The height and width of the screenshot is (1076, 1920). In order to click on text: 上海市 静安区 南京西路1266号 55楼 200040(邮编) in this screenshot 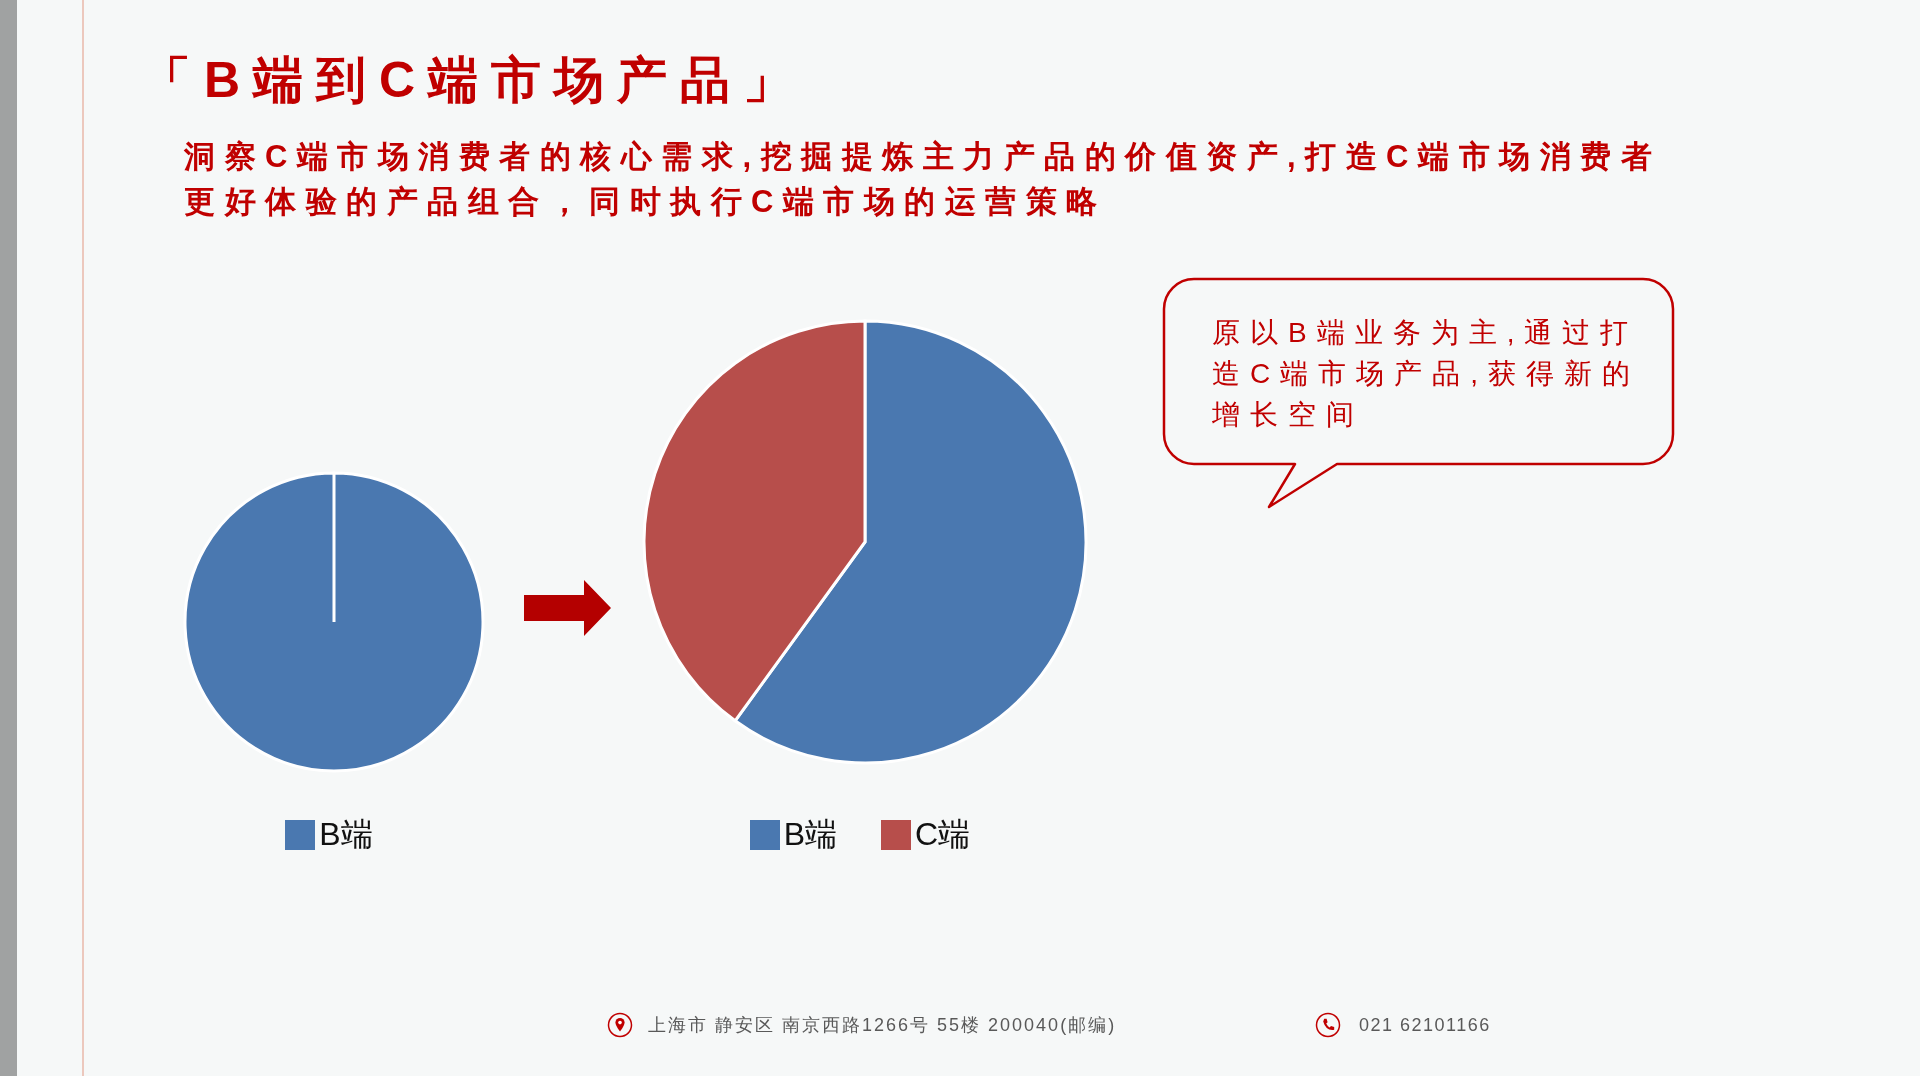, I will do `click(882, 1025)`.